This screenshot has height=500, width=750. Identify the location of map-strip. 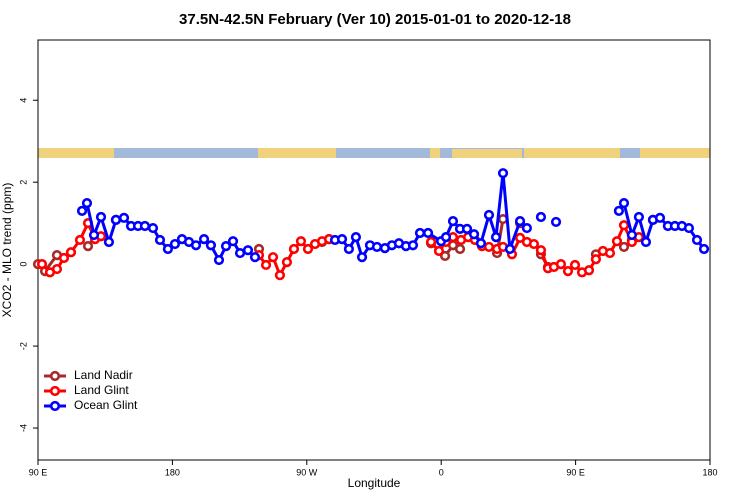
(374, 153).